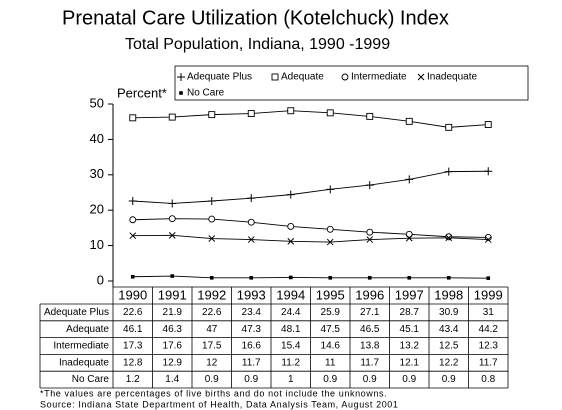 This screenshot has width=562, height=410. I want to click on y-tick-label: 30, so click(97, 173).